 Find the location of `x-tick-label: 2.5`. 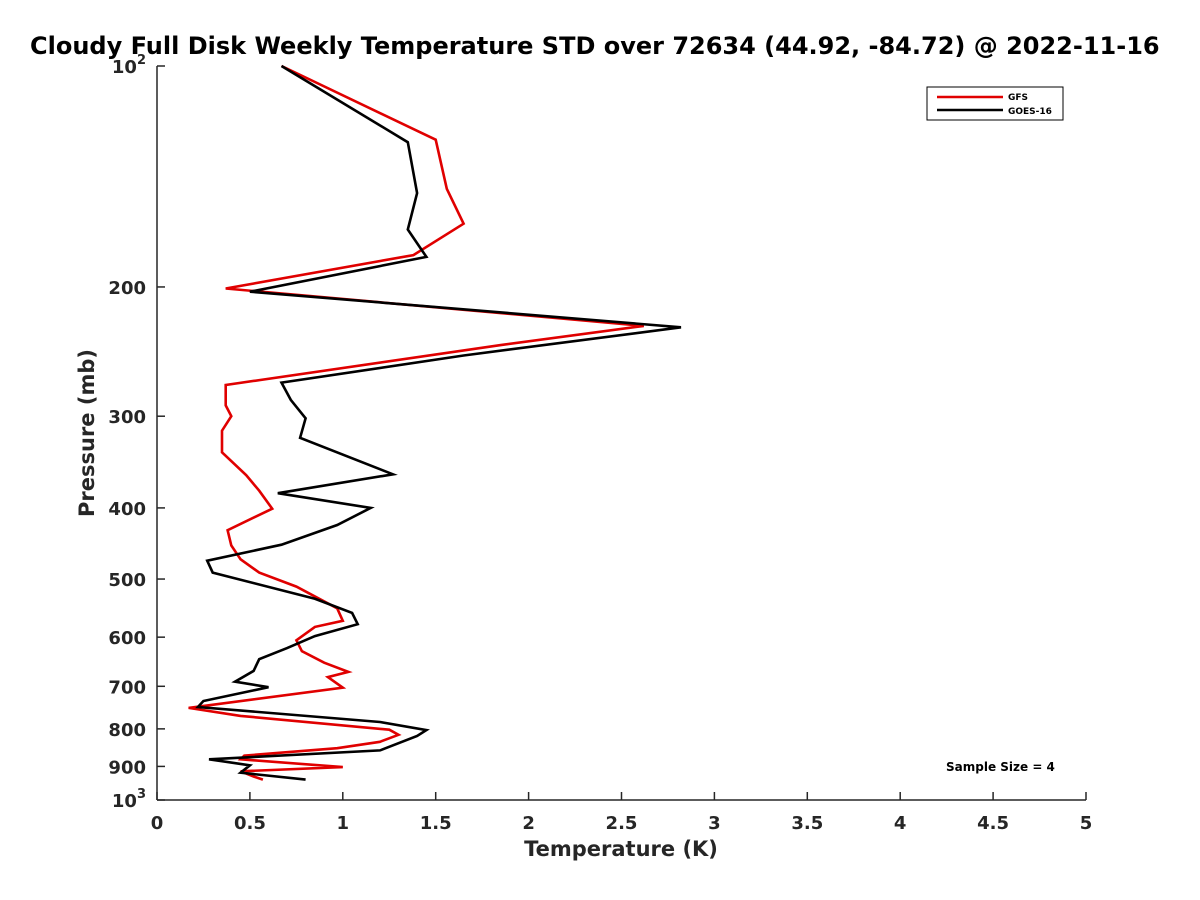

x-tick-label: 2.5 is located at coordinates (622, 823).